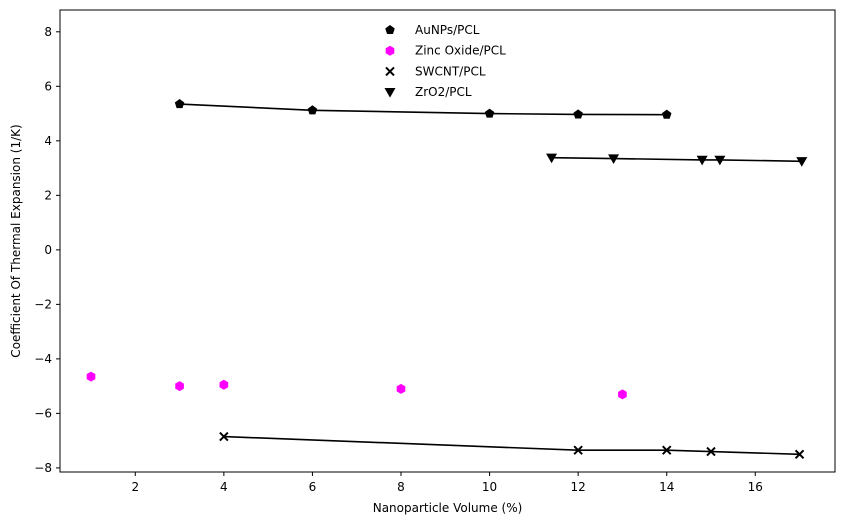  I want to click on x-tick-label: 4, so click(224, 487).